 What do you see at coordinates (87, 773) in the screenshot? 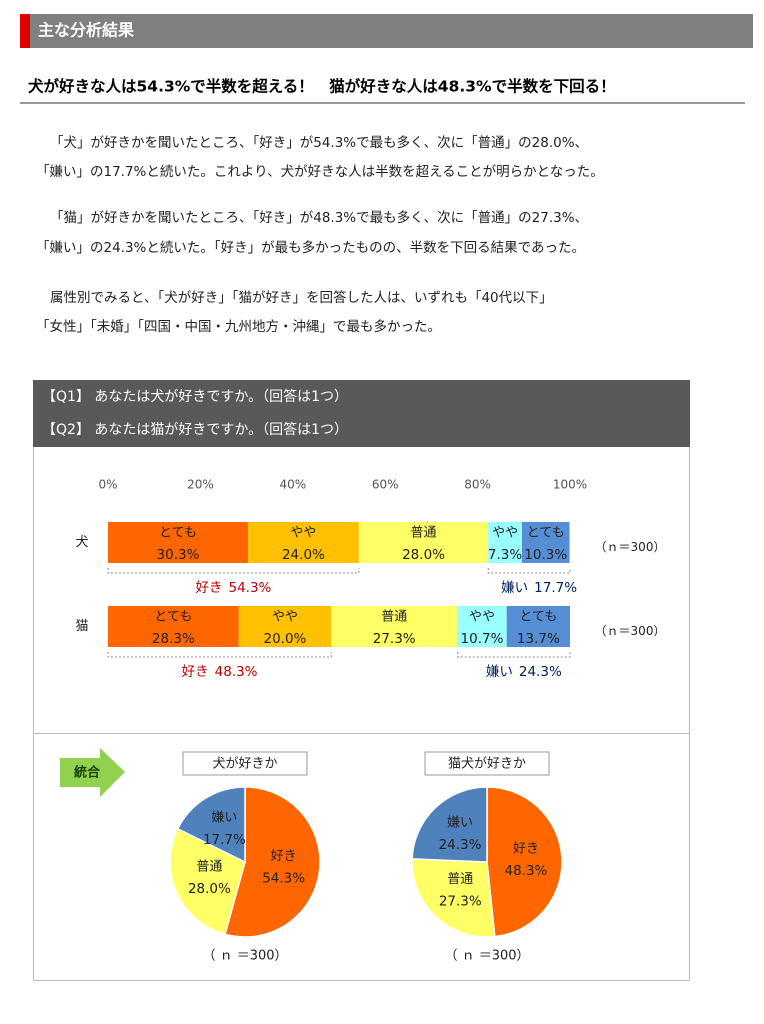
I see `merge-label: 統合` at bounding box center [87, 773].